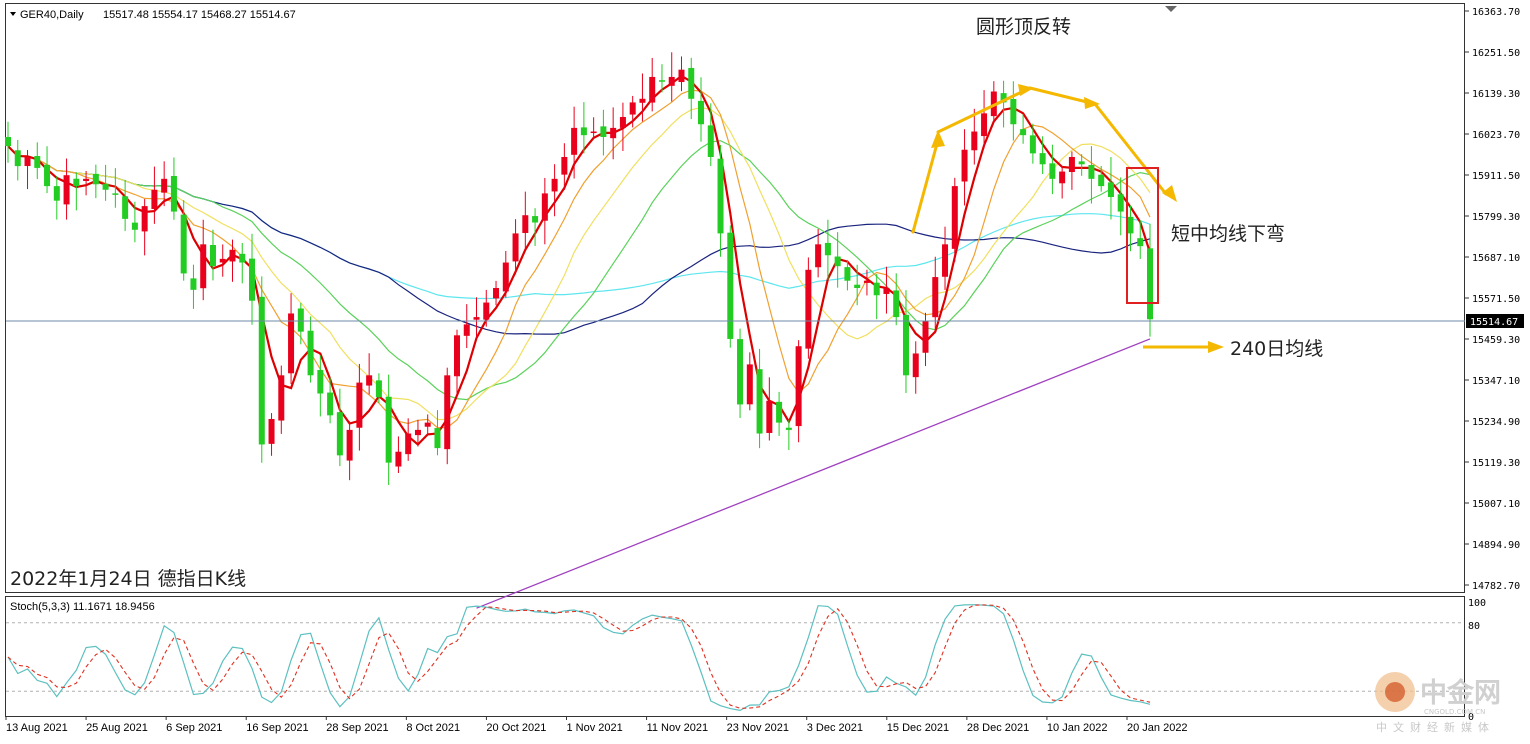 This screenshot has height=744, width=1530. I want to click on x-tick-label: 20 Oct 2021, so click(516, 728).